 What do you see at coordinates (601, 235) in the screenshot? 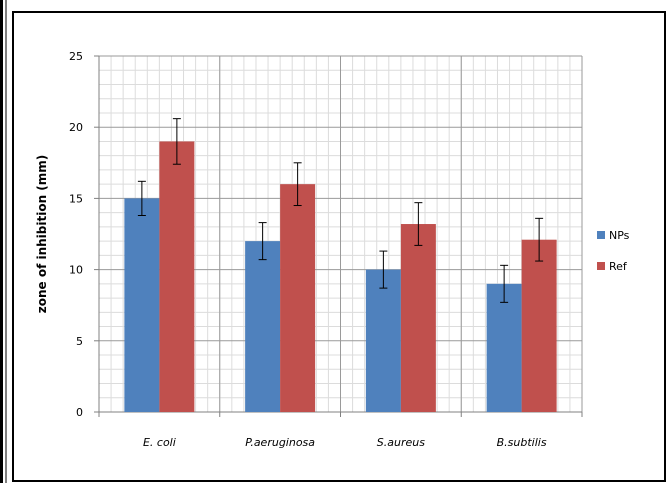
I see `legend-swatch-nps` at bounding box center [601, 235].